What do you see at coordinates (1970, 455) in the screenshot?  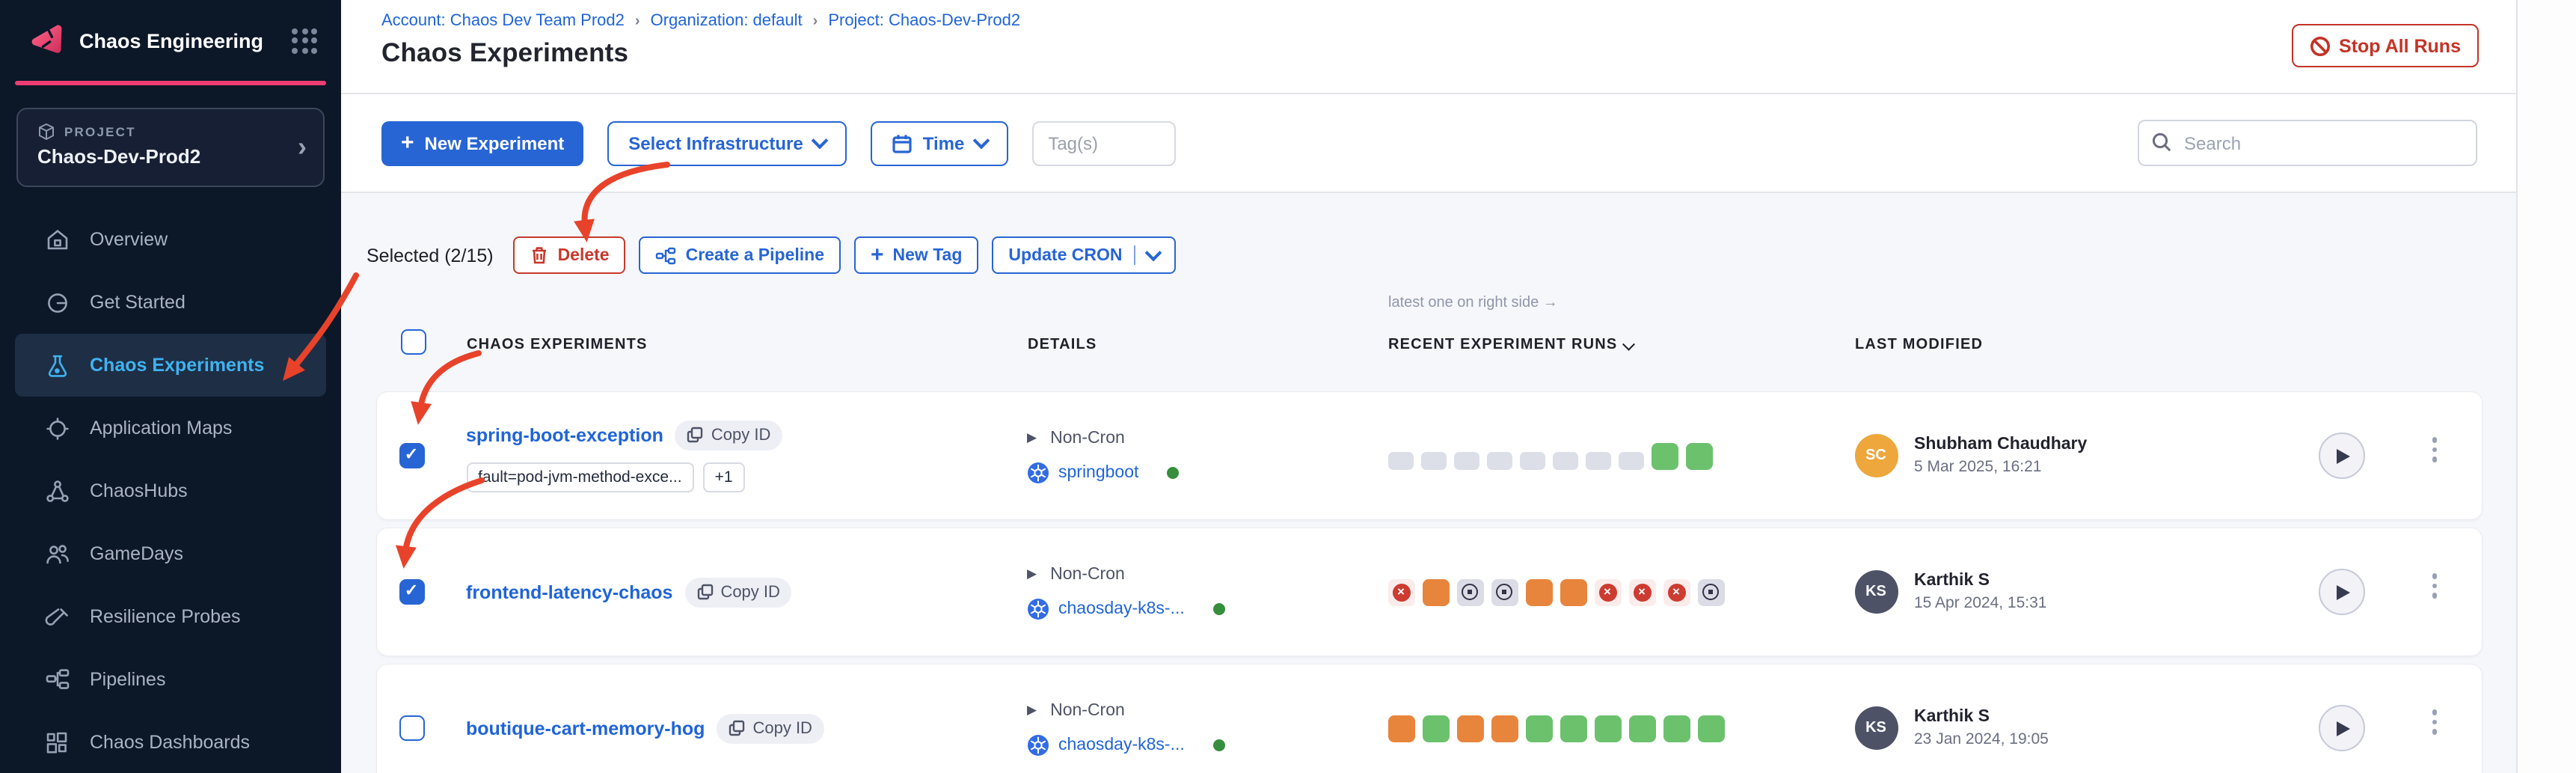 I see `last-modified-cell: SC Shubham Chaudhary 5 Mar 2025, 16:21` at bounding box center [1970, 455].